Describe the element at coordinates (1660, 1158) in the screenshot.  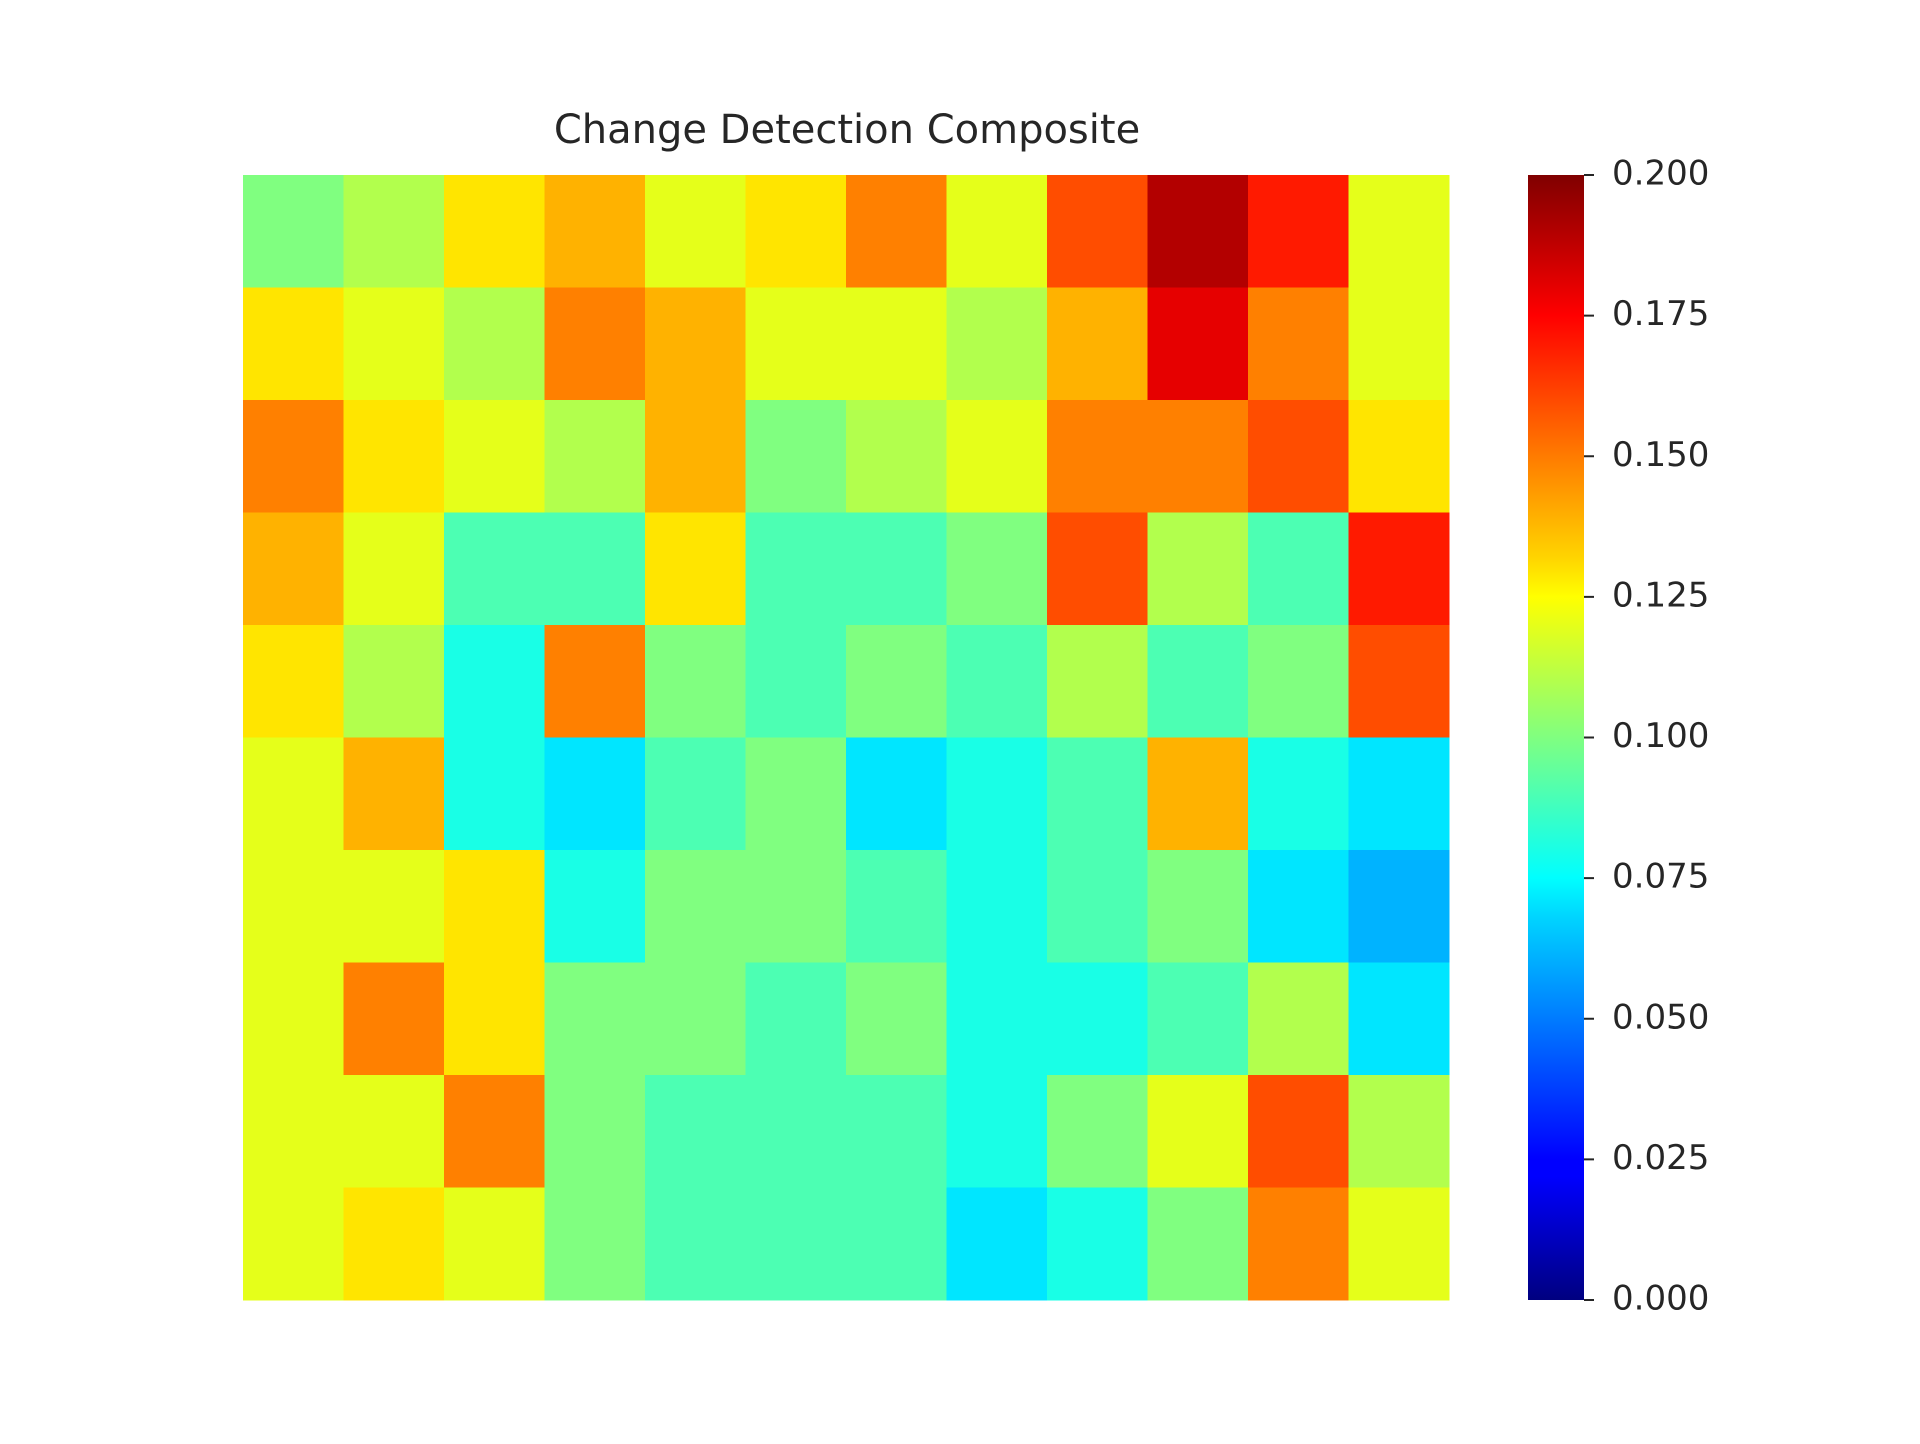
I see `colorbar-tick-label: 0.025` at that location.